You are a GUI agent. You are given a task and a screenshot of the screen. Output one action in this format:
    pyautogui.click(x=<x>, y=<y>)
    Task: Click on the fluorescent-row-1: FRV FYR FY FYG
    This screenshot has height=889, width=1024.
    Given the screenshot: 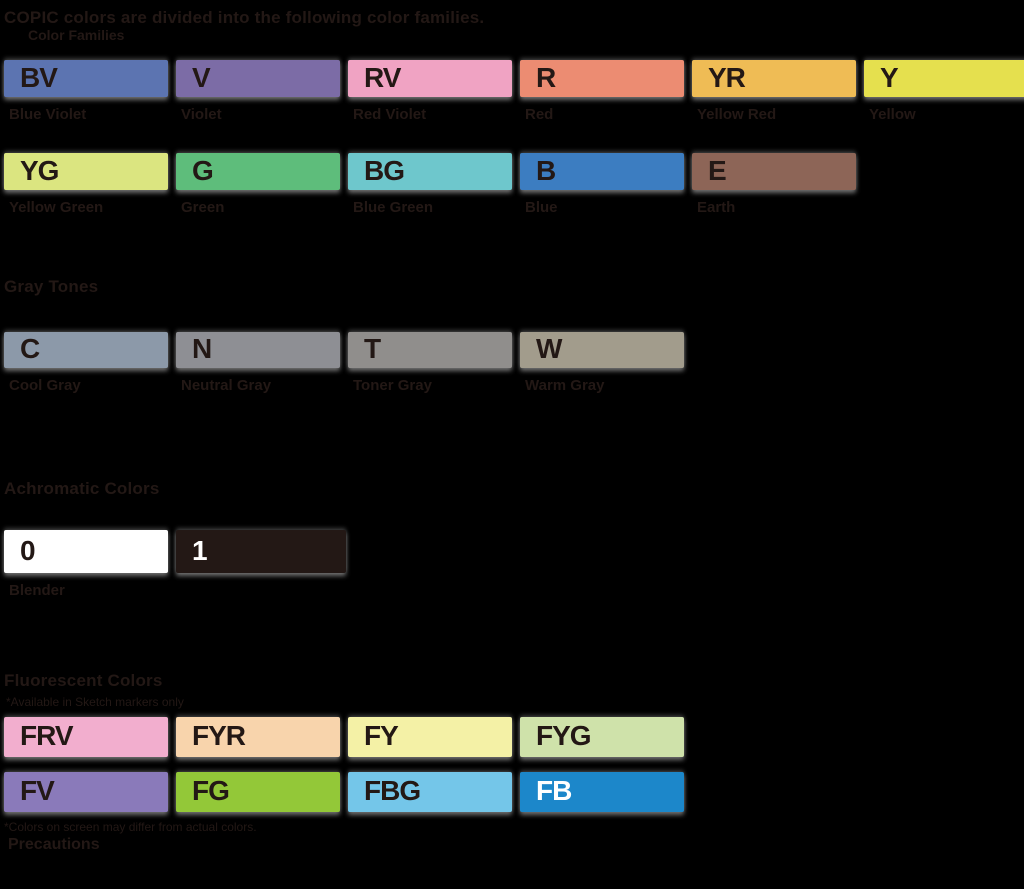 What is the action you would take?
    pyautogui.click(x=348, y=737)
    